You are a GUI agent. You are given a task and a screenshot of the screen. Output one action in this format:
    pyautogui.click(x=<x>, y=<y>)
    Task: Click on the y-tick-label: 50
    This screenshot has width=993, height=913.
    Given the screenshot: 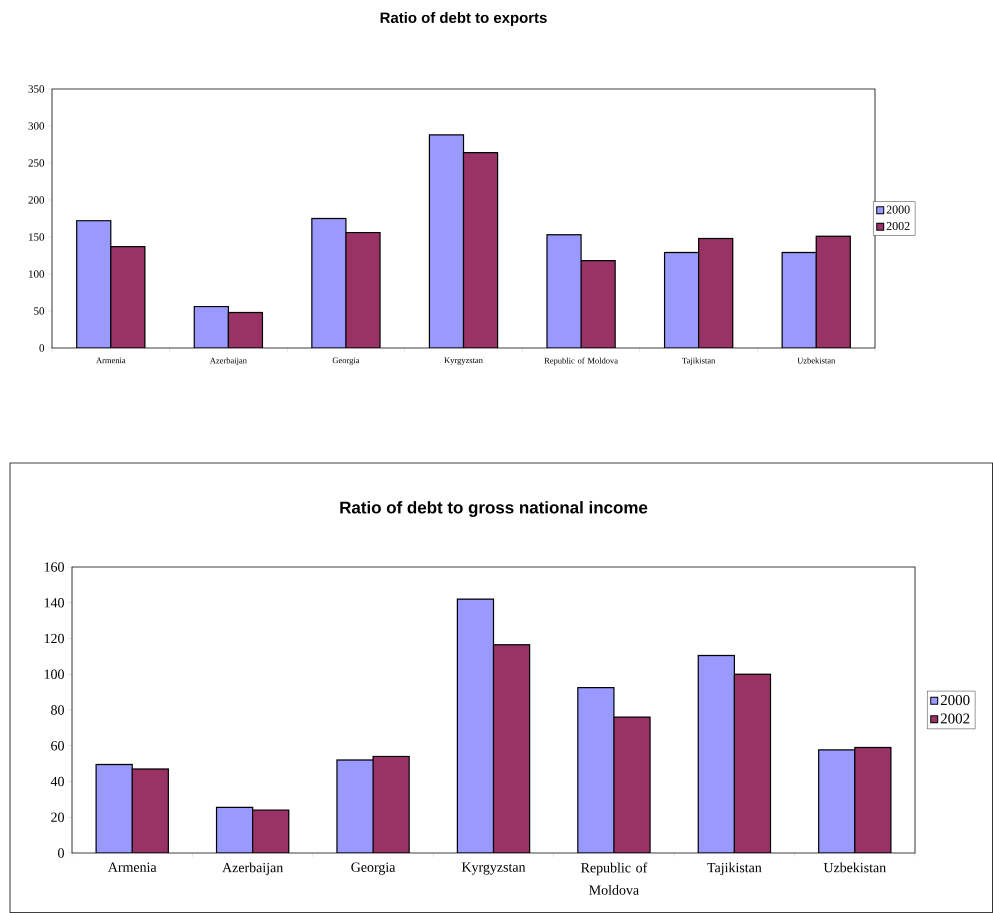 What is the action you would take?
    pyautogui.click(x=39, y=311)
    